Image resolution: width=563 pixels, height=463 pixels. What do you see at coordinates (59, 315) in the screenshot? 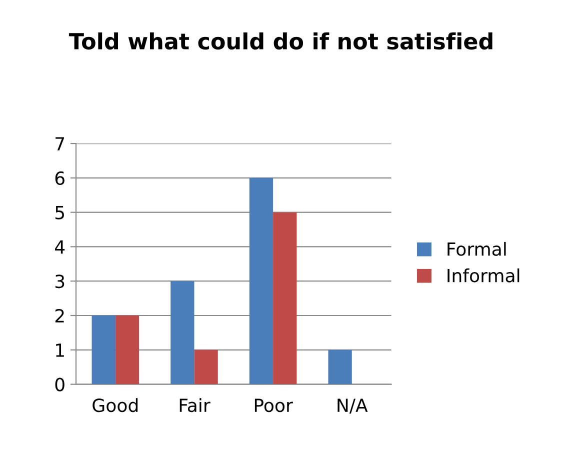
I see `y-tick-label: 2` at bounding box center [59, 315].